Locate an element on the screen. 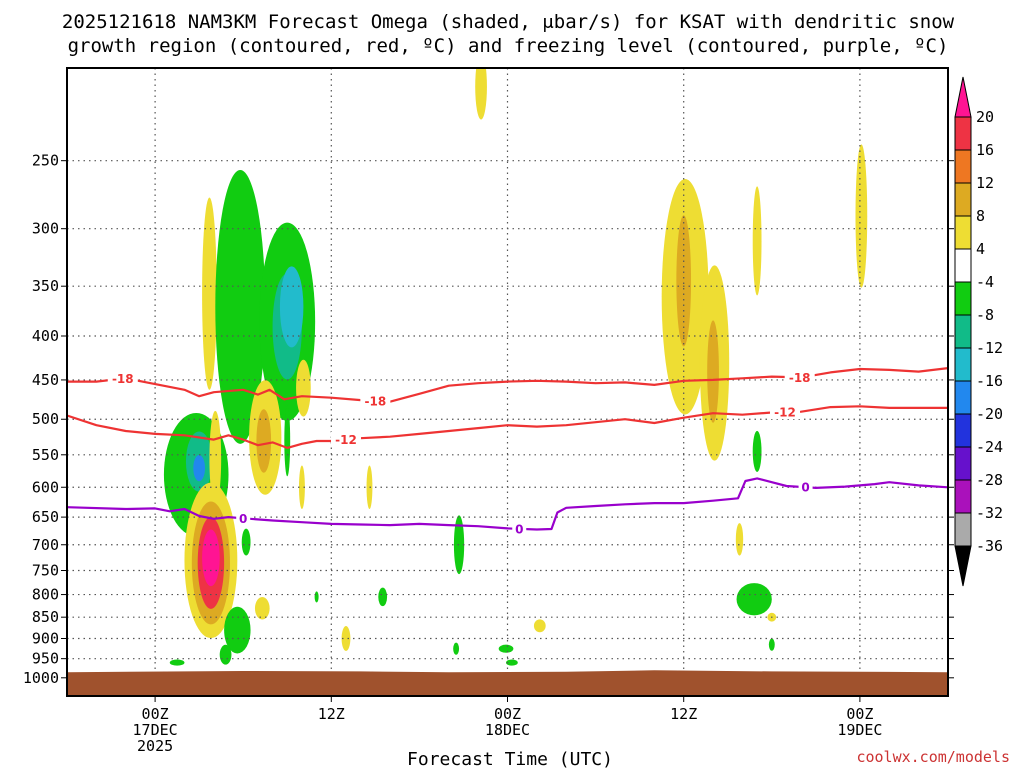 The height and width of the screenshot is (768, 1024). y-tick-label: 300 is located at coordinates (45, 229).